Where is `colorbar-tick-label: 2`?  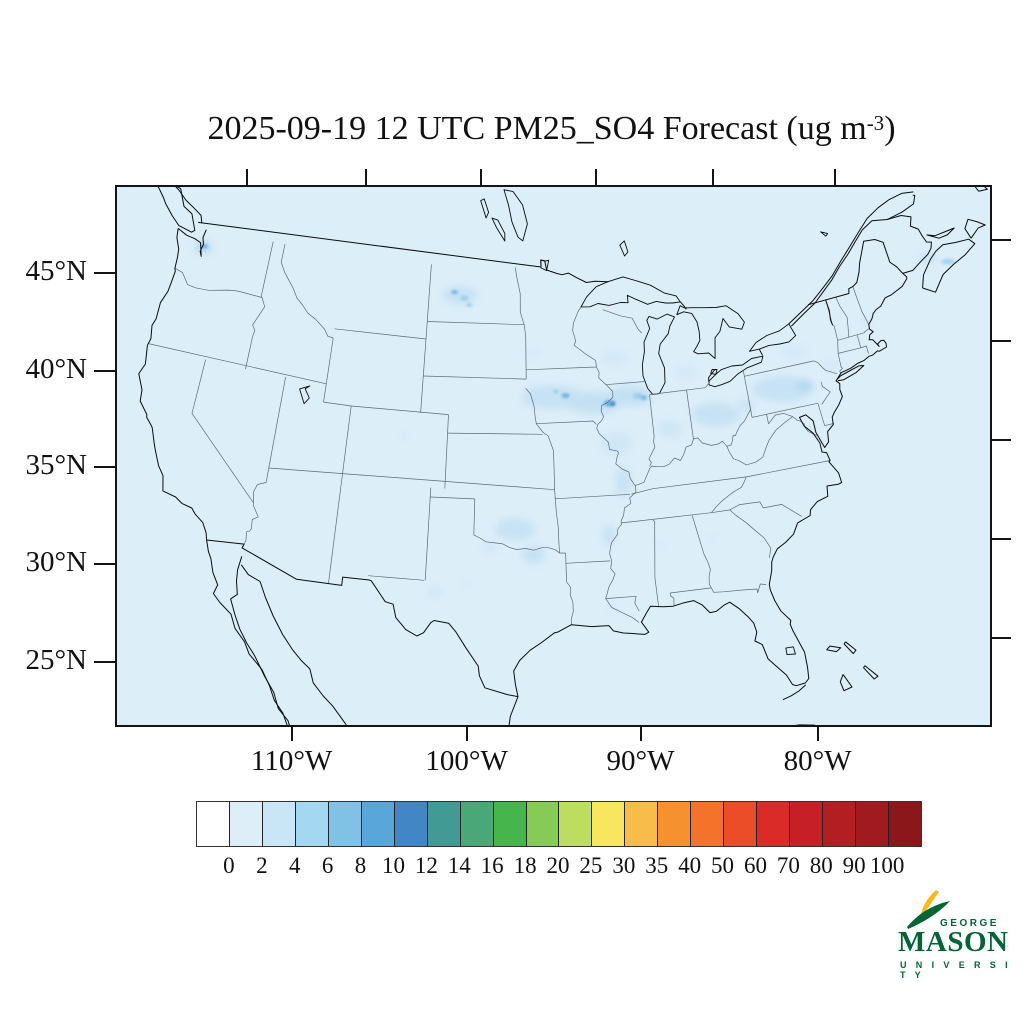
colorbar-tick-label: 2 is located at coordinates (262, 865).